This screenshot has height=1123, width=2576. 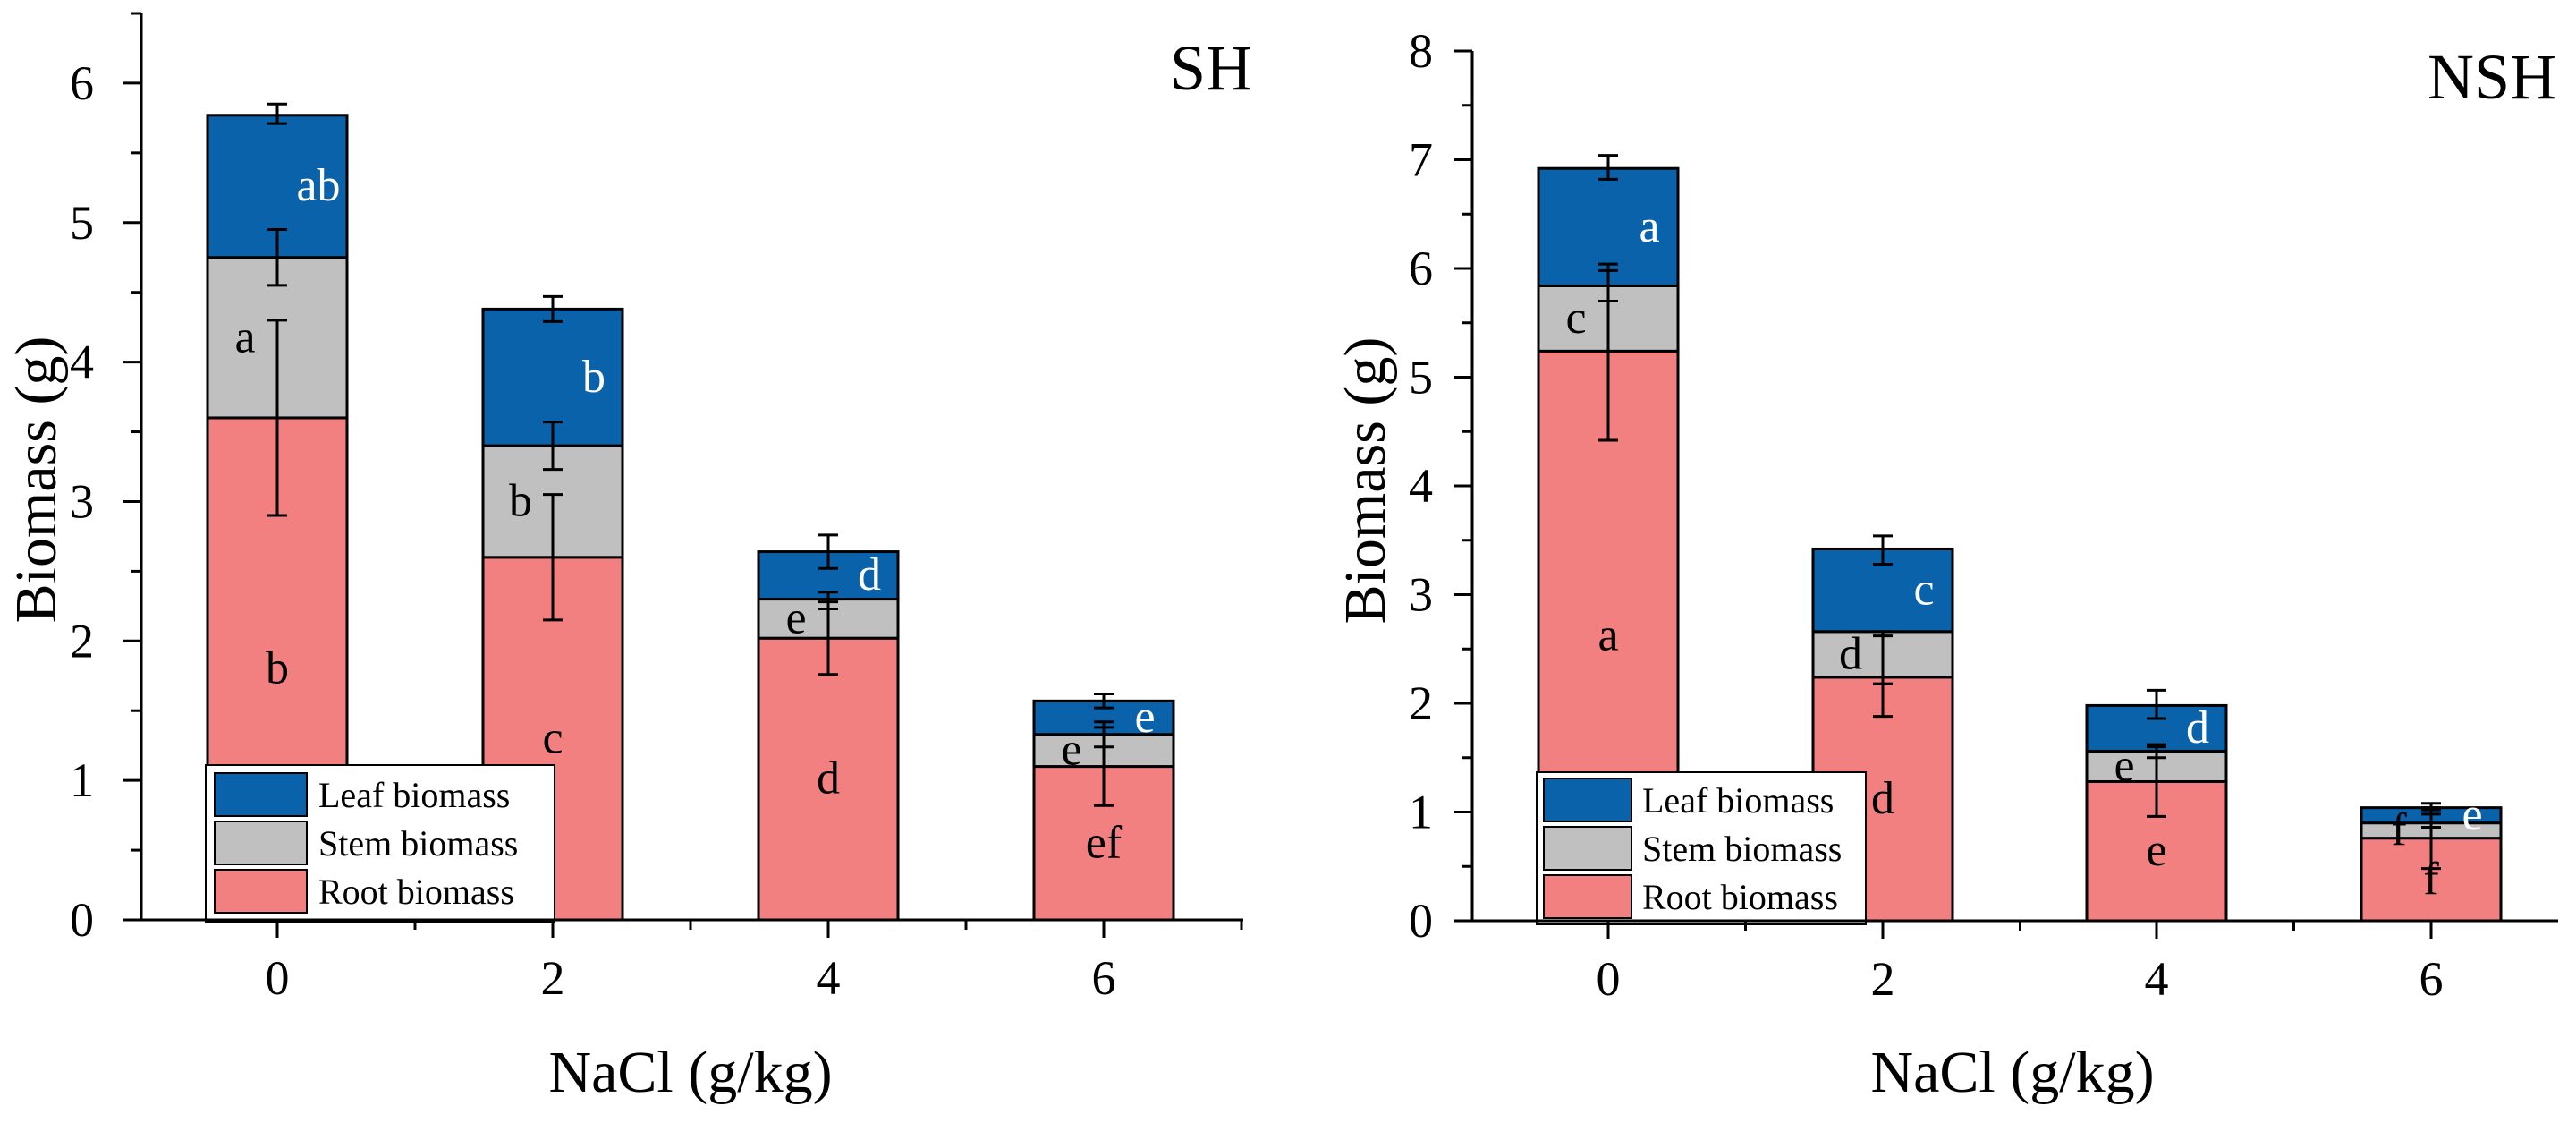 What do you see at coordinates (1104, 843) in the screenshot?
I see `significance-letter: ef` at bounding box center [1104, 843].